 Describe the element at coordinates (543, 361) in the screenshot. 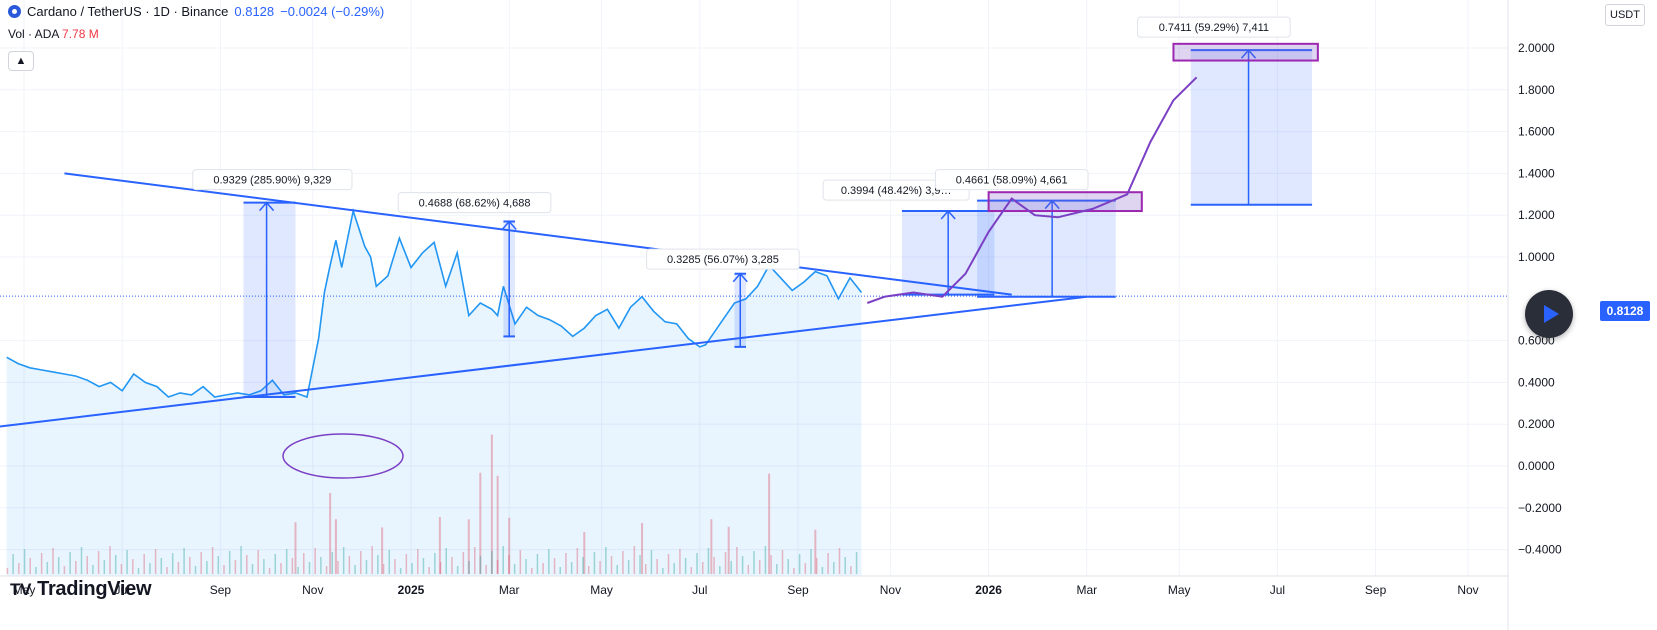

I see `support-trendline` at that location.